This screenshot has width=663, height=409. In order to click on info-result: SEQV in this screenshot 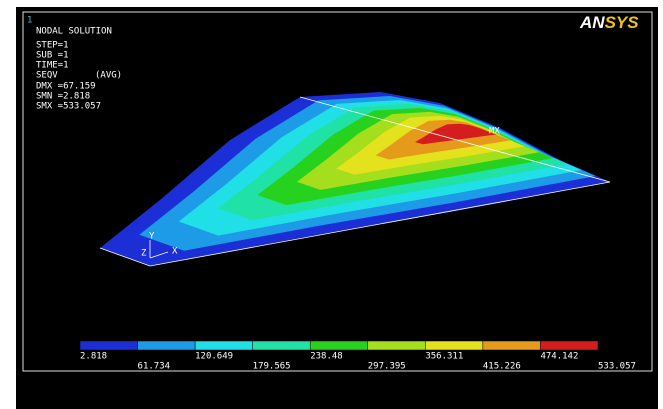, I will do `click(47, 76)`.